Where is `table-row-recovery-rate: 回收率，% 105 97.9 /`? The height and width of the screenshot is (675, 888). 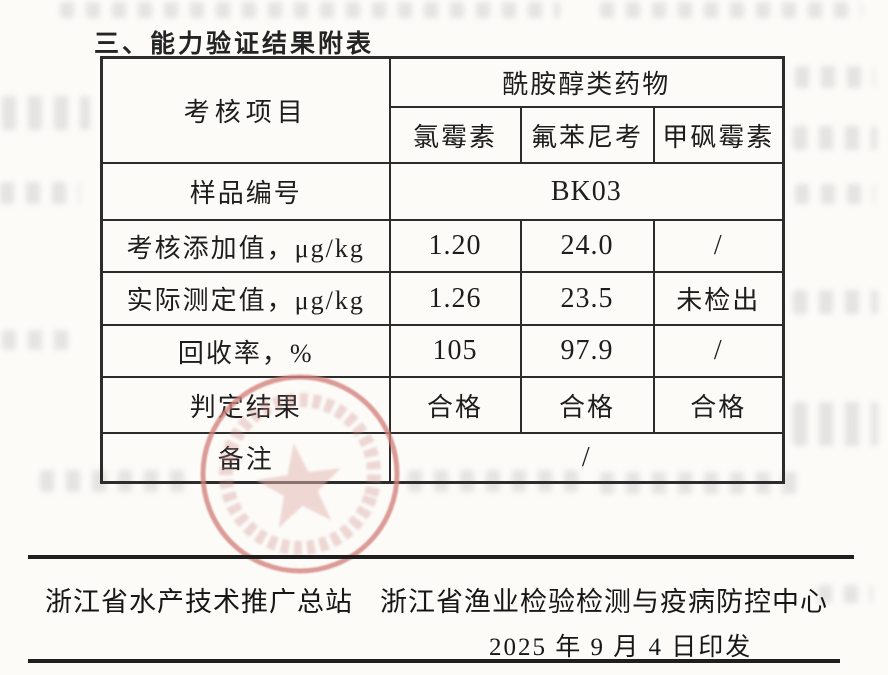
table-row-recovery-rate: 回收率，% 105 97.9 / is located at coordinates (442, 351).